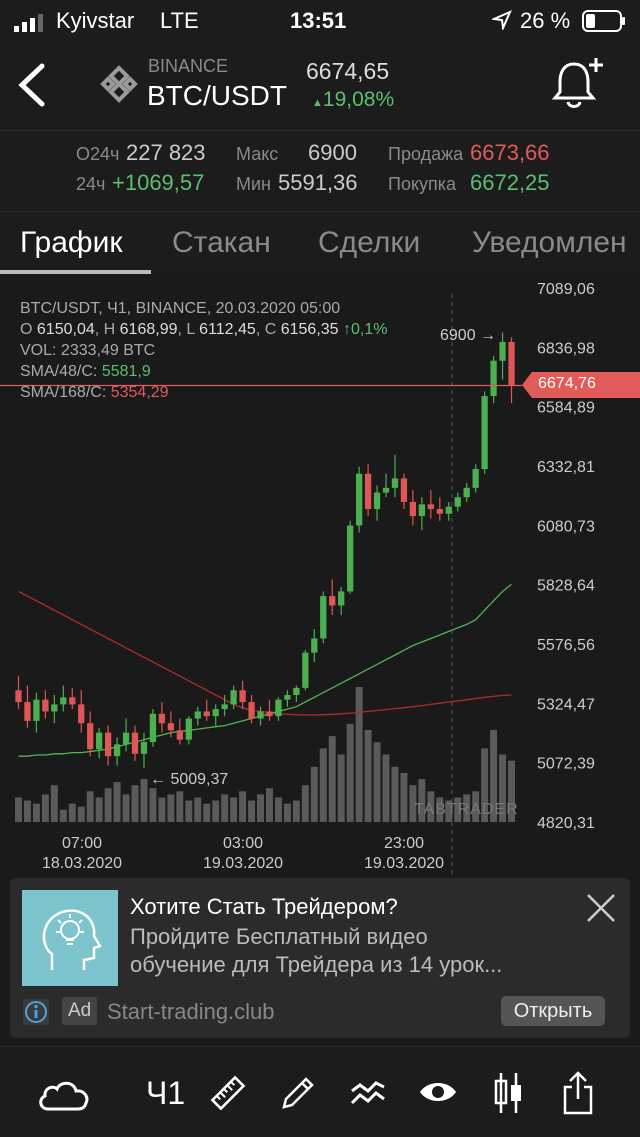 Image resolution: width=640 pixels, height=1137 pixels. I want to click on ad-body-line1: Пройдите Бесплатный видео, so click(279, 936).